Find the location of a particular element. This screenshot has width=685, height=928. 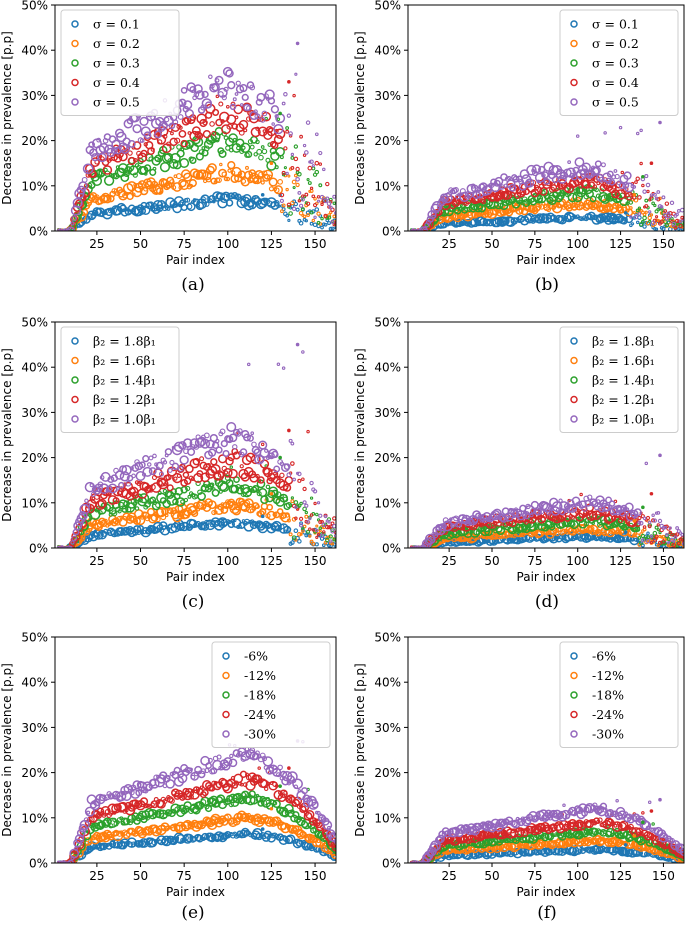

y-tick-label: 30% is located at coordinates (34, 728).